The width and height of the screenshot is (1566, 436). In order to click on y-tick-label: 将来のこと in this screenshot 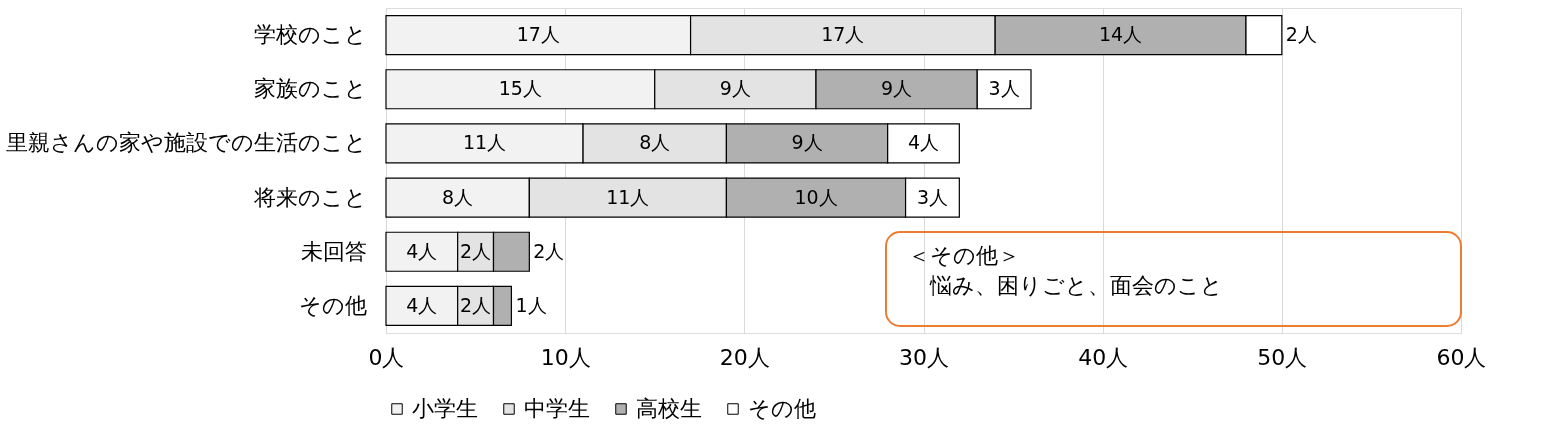, I will do `click(309, 197)`.